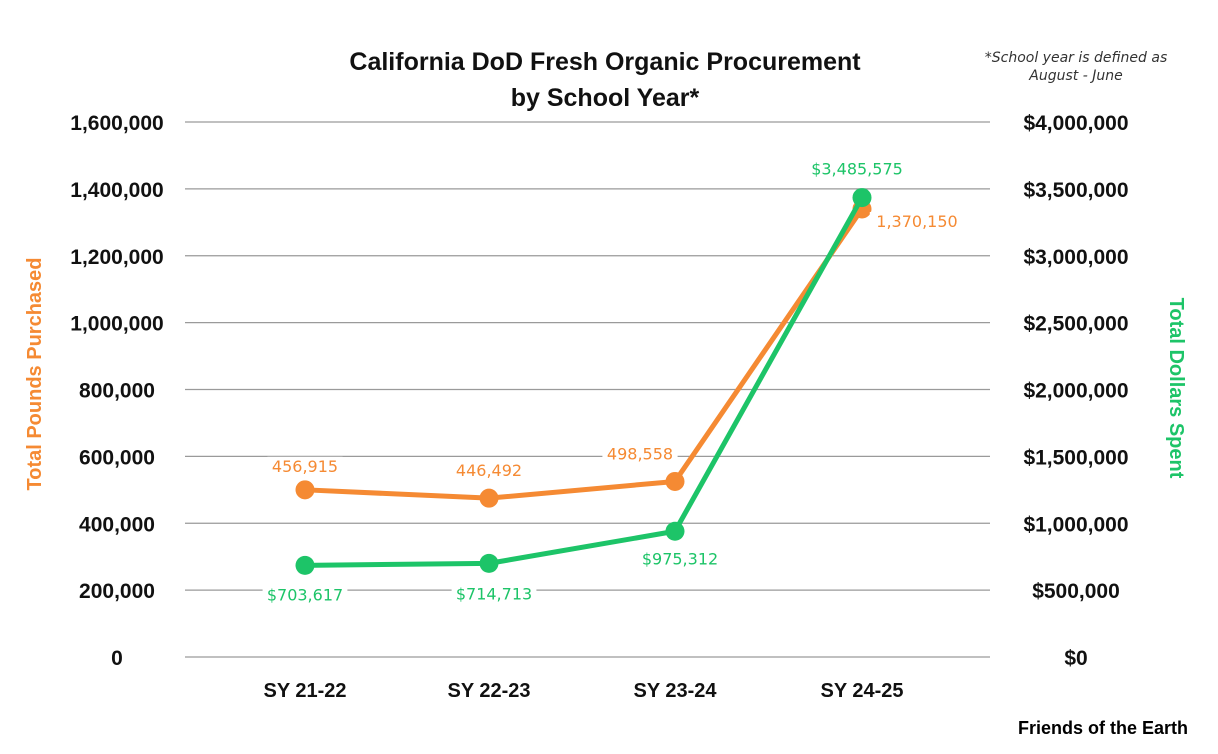  What do you see at coordinates (1075, 658) in the screenshot?
I see `right-tick-label: $0` at bounding box center [1075, 658].